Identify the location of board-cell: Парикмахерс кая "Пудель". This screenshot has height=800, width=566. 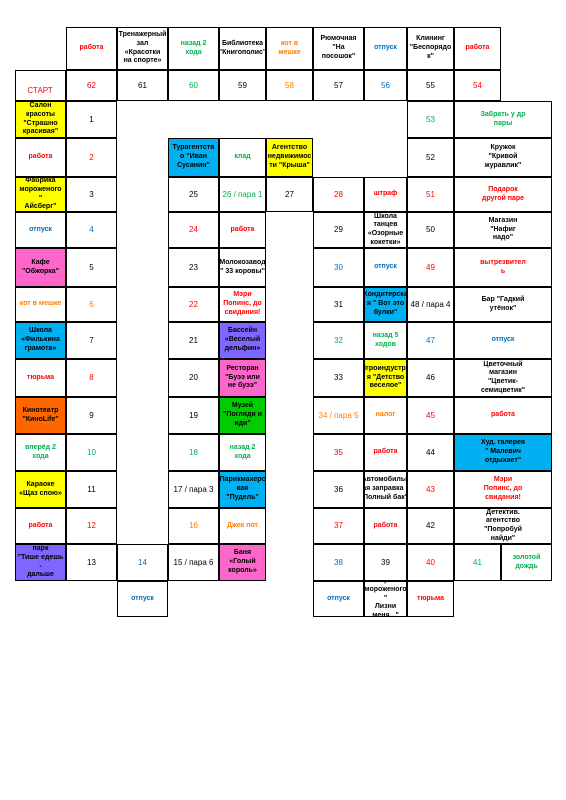
(242, 489).